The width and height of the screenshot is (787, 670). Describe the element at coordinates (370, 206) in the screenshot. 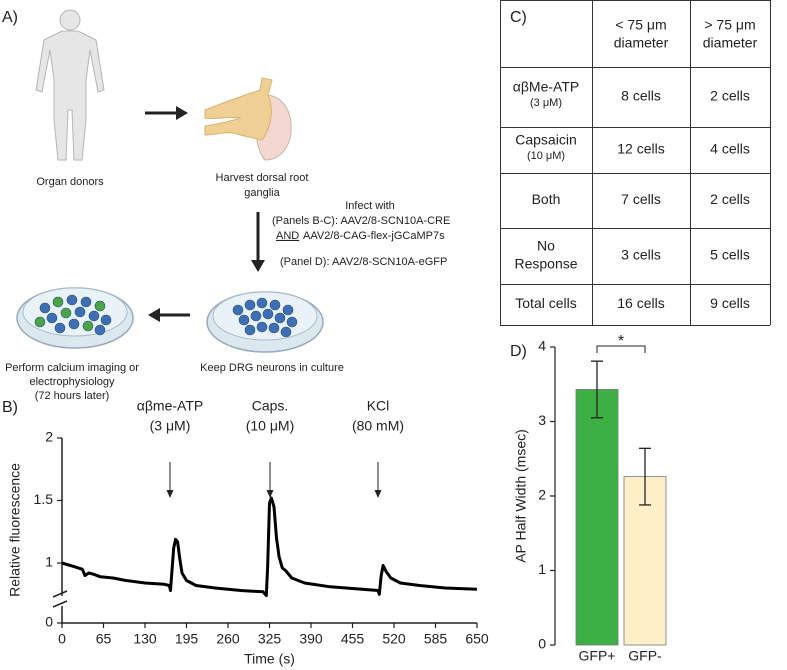

I see `caption: Infect with` at that location.